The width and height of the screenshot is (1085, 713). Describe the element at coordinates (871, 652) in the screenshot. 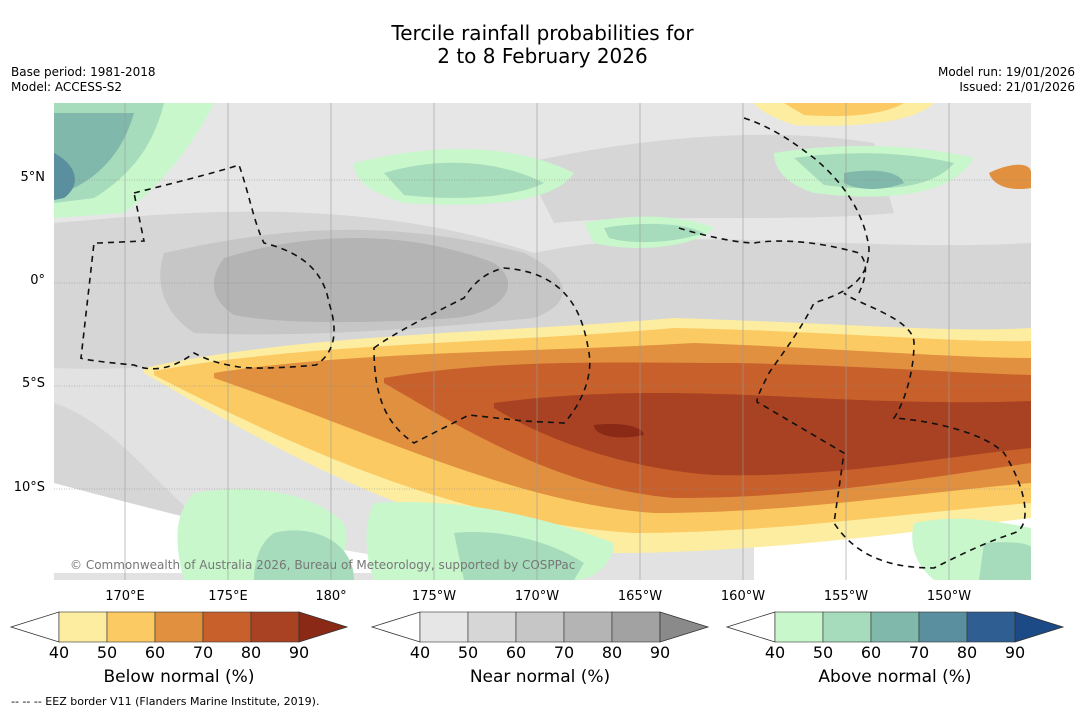

I see `cb-above-tick-60: 60` at that location.